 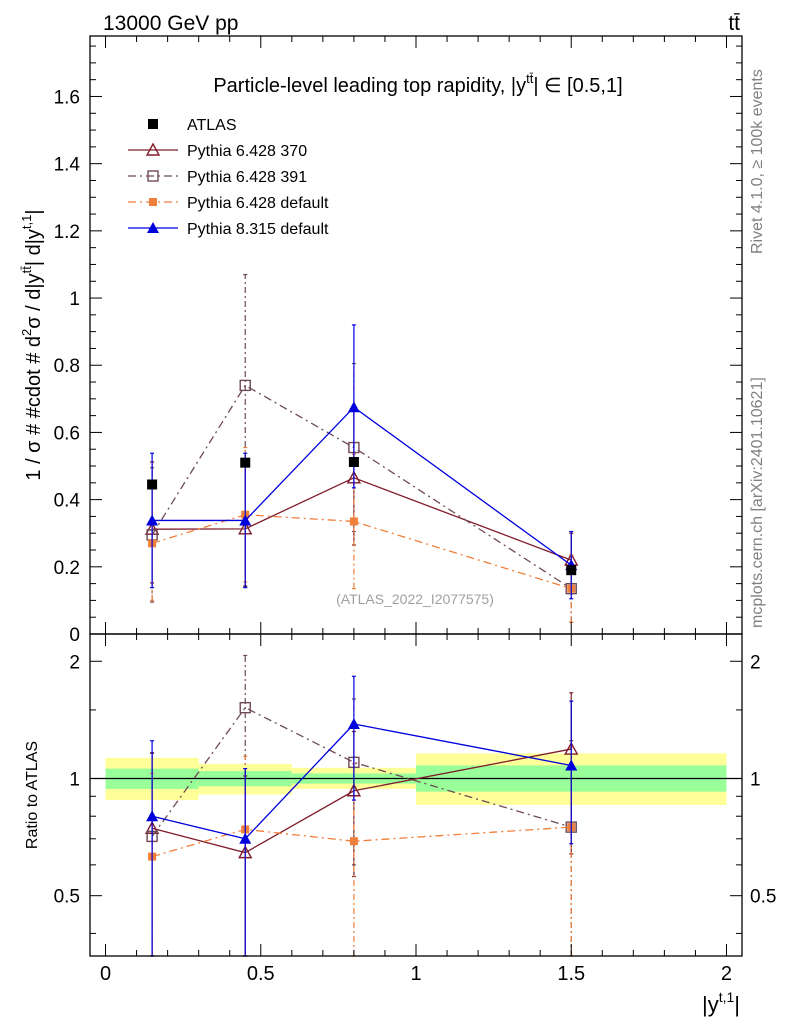 I want to click on ylabel-sup: tt̄, so click(x=26, y=270).